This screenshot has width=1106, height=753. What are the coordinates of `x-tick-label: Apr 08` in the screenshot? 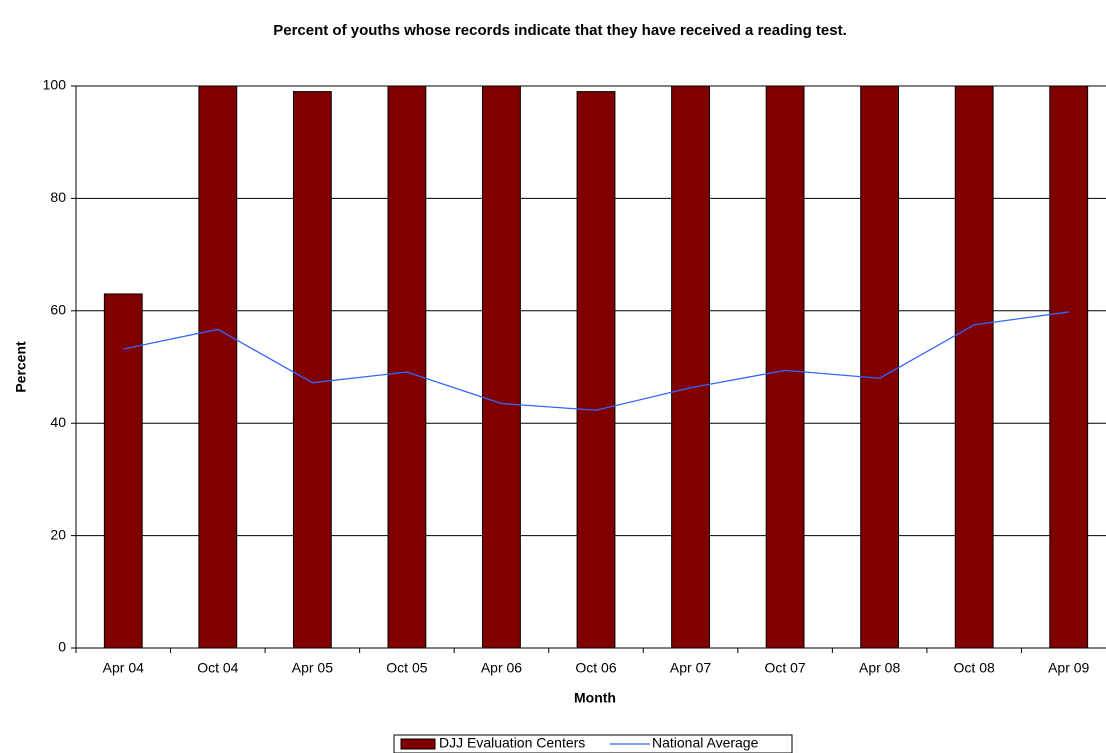 It's located at (879, 668).